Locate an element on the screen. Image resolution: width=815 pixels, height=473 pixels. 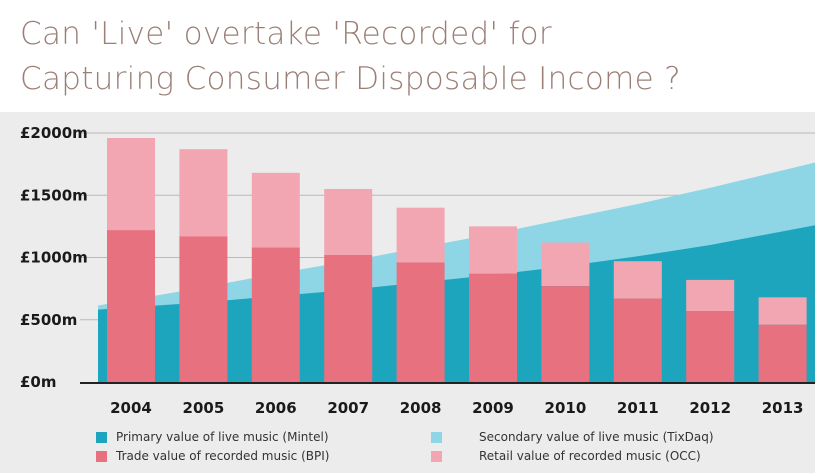
legend-item-primary-live: Primary value of live music (Mintel) is located at coordinates (212, 437).